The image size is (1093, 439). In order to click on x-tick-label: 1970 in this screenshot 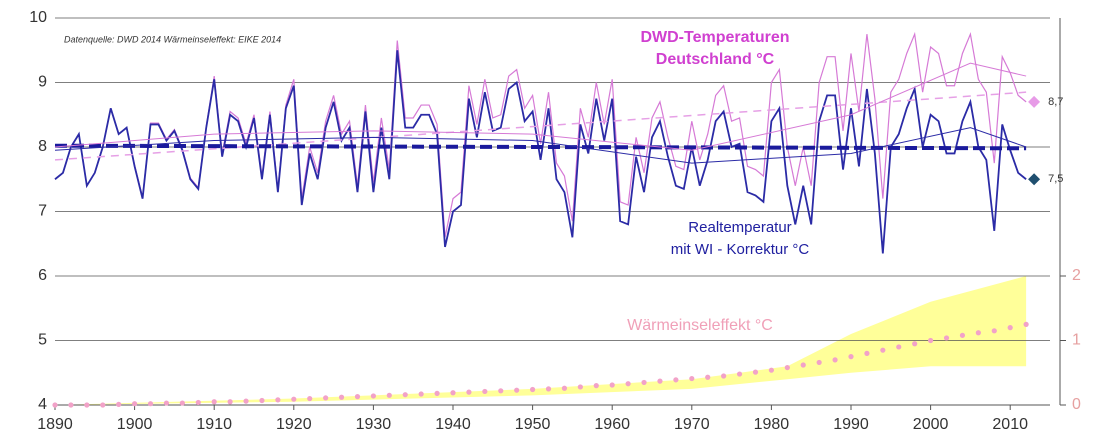, I will do `click(692, 424)`.